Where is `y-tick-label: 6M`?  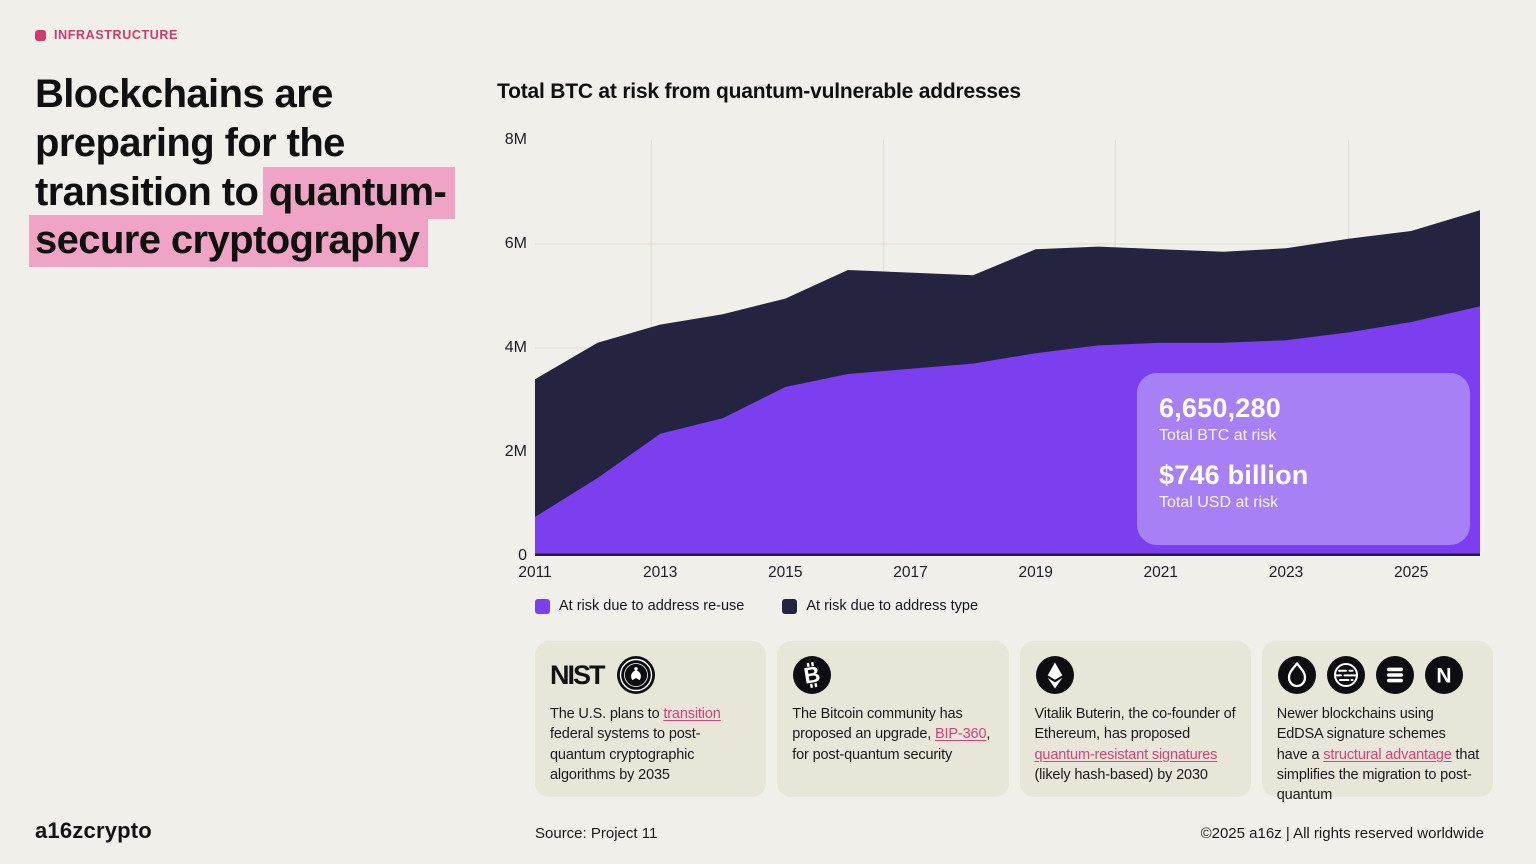
y-tick-label: 6M is located at coordinates (515, 243).